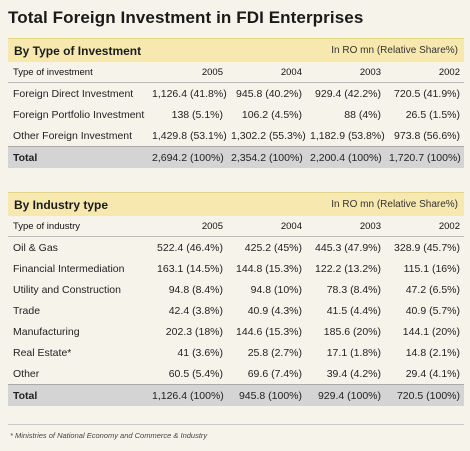 This screenshot has width=470, height=451. Describe the element at coordinates (362, 114) in the screenshot. I see `table-cell: 88 (4%)` at that location.